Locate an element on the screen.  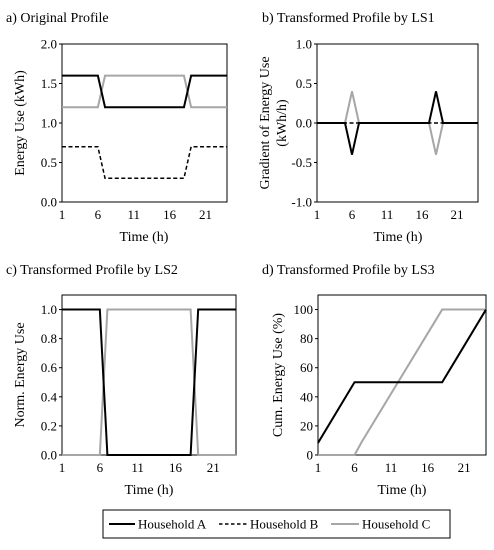
panel-d-y-ticks: 0 20 40 60 80 100 is located at coordinates (306, 382).